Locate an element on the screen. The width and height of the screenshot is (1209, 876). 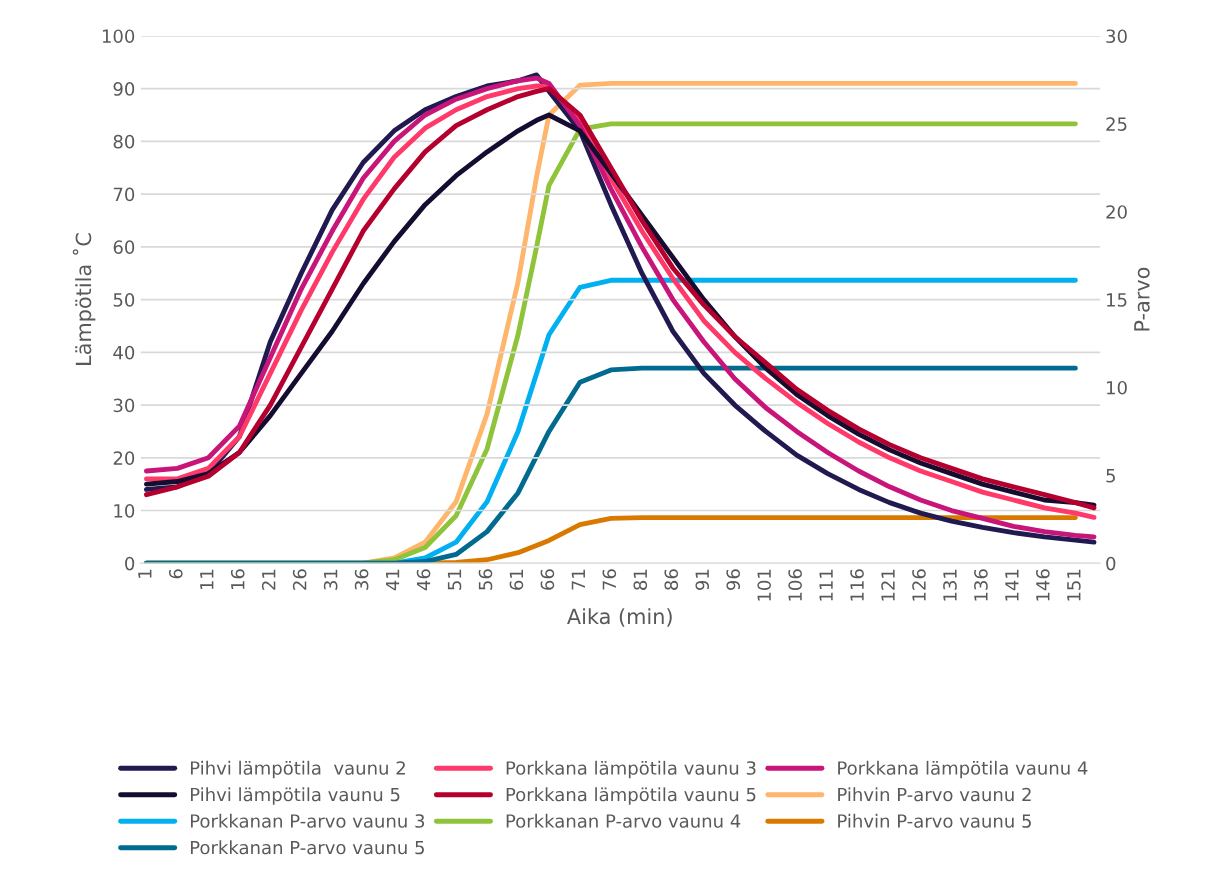
x-tick-label: 51 is located at coordinates (454, 579).